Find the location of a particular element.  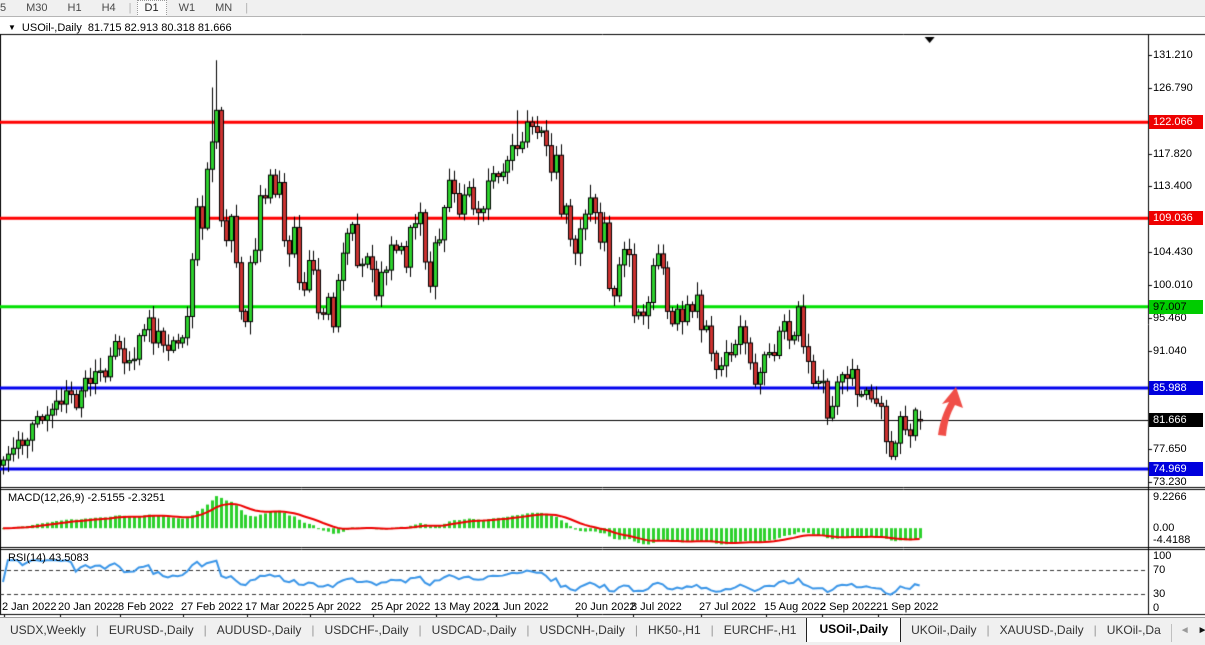

date-tick-label: 20 Jan 2022 is located at coordinates (88, 607).